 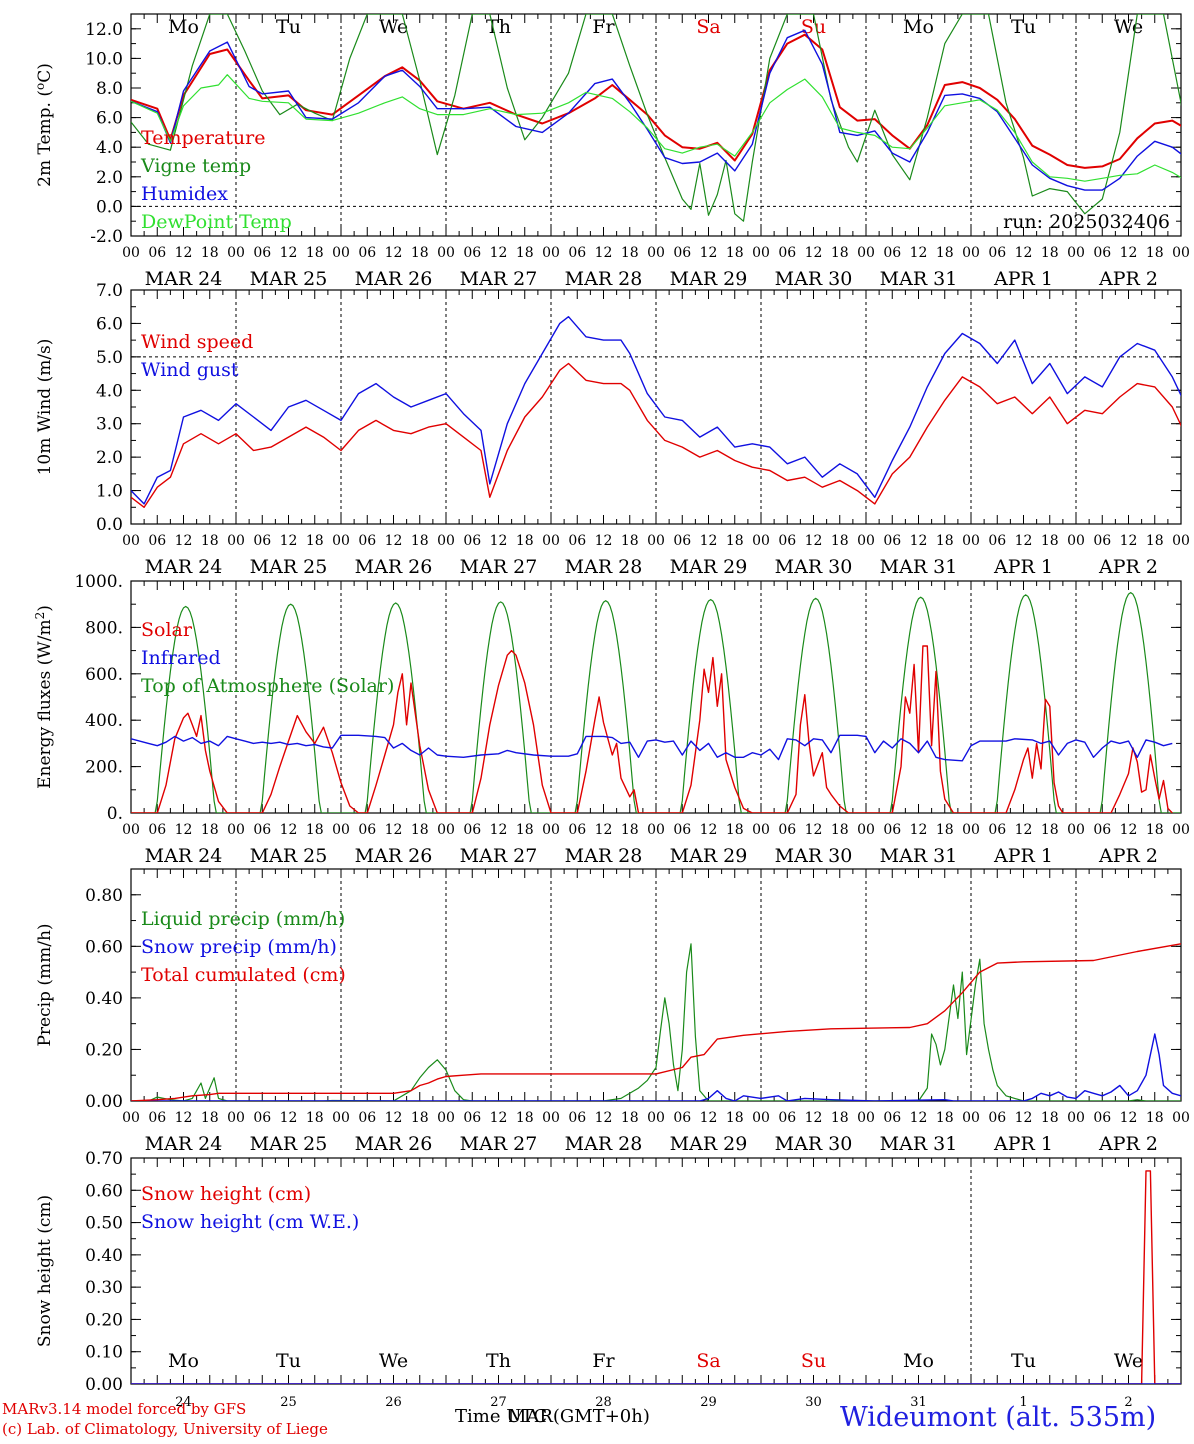 I want to click on legend-snow-height-cm-w-e-: Snow height (cm W.E.), so click(x=250, y=1222).